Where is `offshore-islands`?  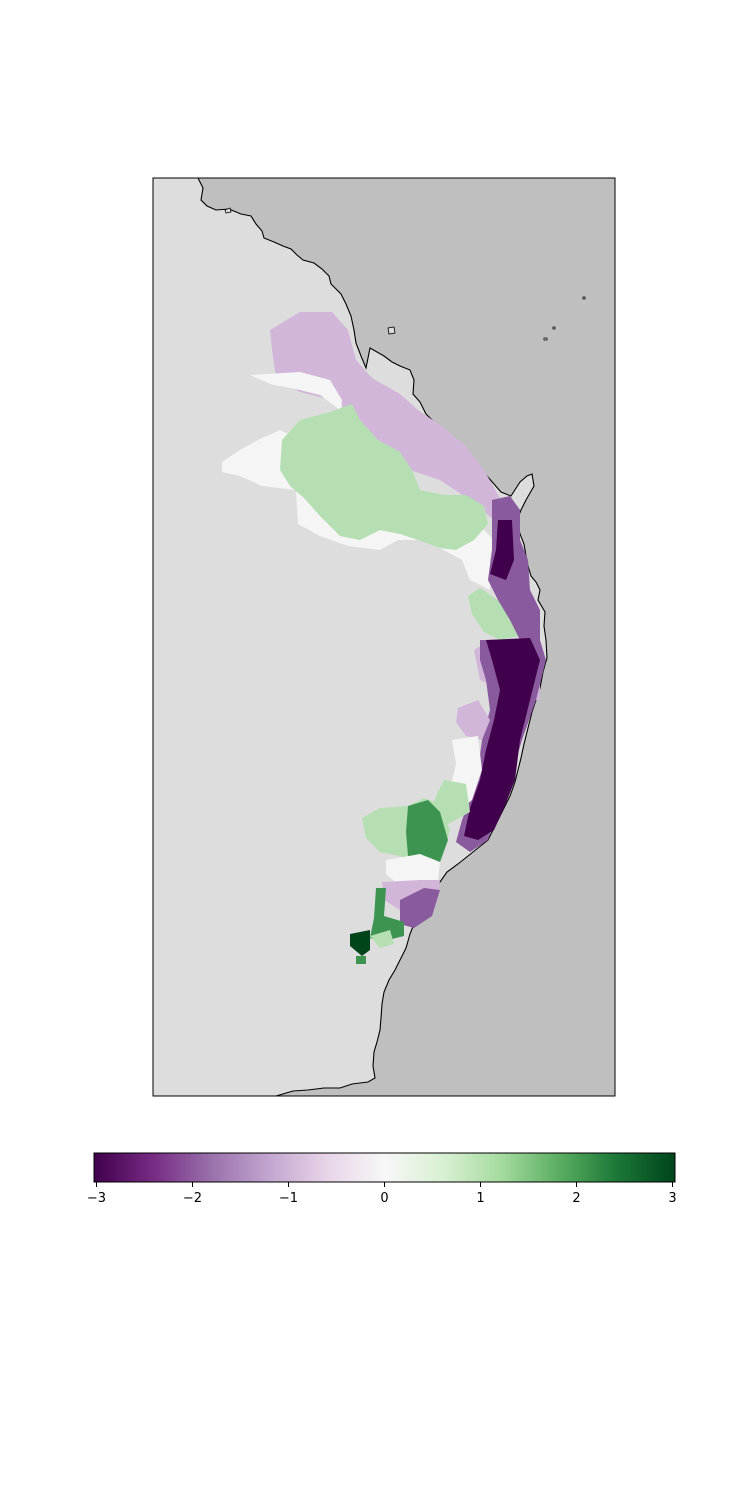 offshore-islands is located at coordinates (405, 274).